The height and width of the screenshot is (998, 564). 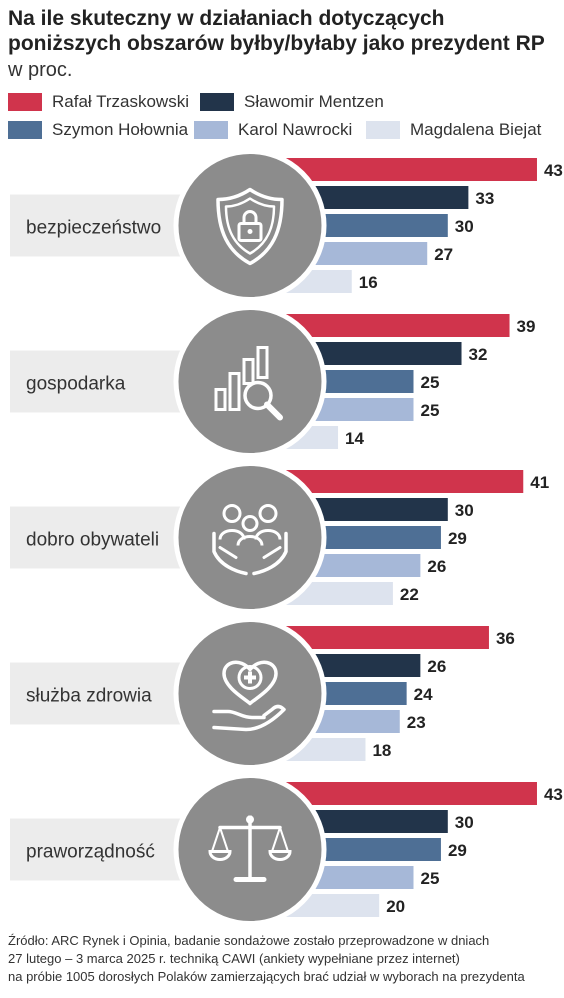 I want to click on legend-swatch-biejat, so click(x=383, y=130).